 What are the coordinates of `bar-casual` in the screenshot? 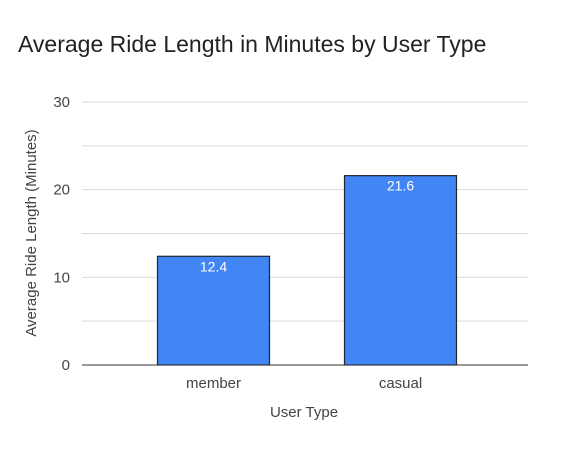 It's located at (400, 270).